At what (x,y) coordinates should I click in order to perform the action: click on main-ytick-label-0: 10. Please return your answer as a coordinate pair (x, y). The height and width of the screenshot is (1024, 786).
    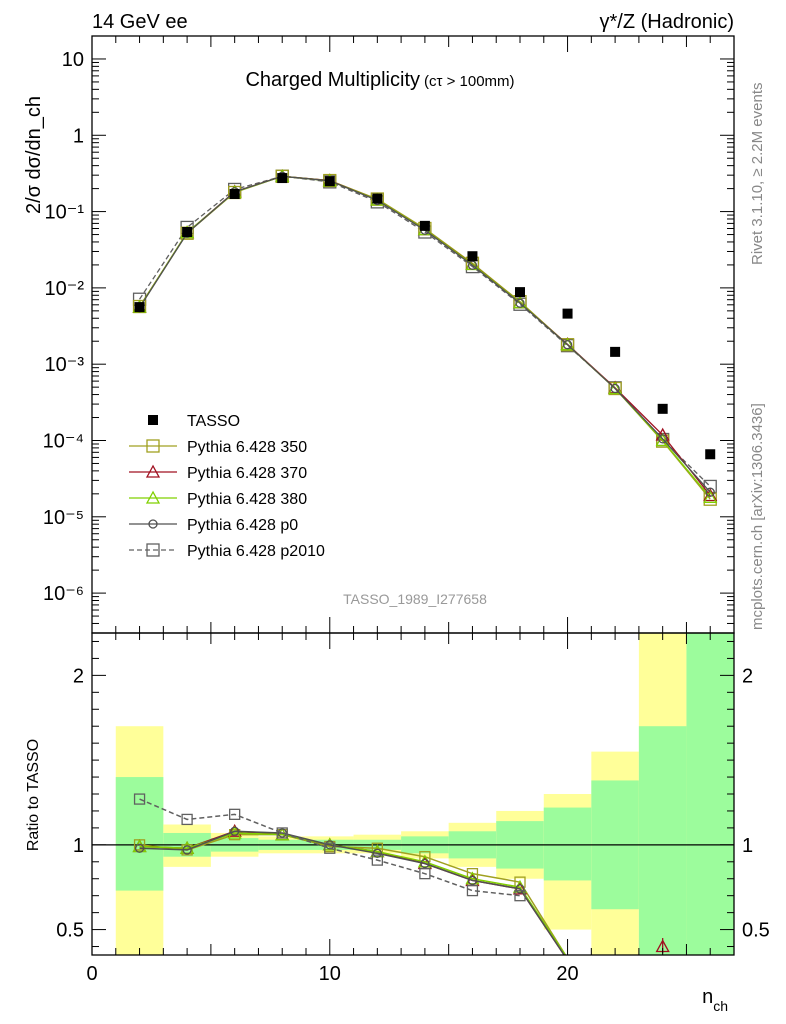
    Looking at the image, I should click on (73, 60).